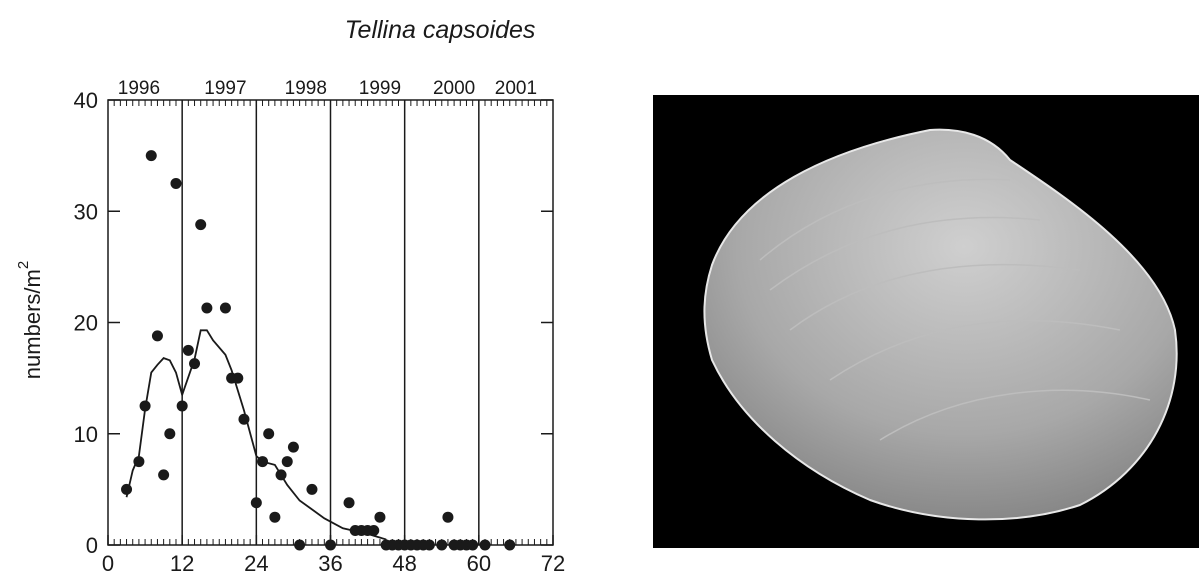 This screenshot has width=1199, height=588. I want to click on year-label: 1996, so click(139, 88).